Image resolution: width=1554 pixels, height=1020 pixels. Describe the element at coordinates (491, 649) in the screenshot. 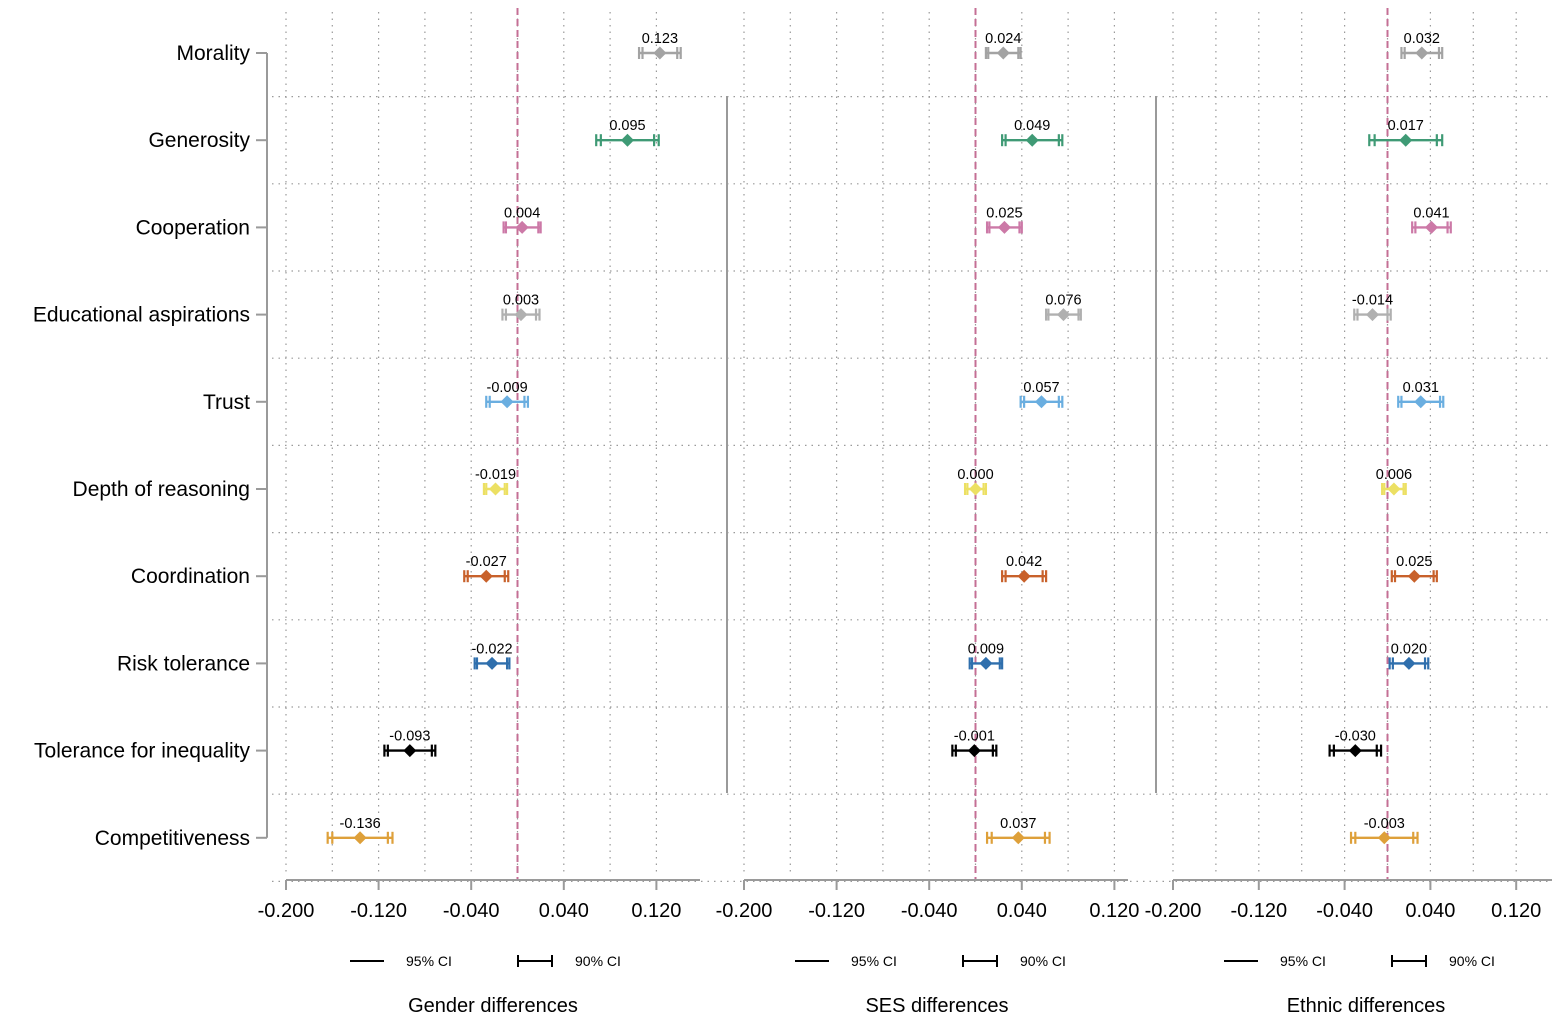

I see `estimate-label: -0.022` at that location.